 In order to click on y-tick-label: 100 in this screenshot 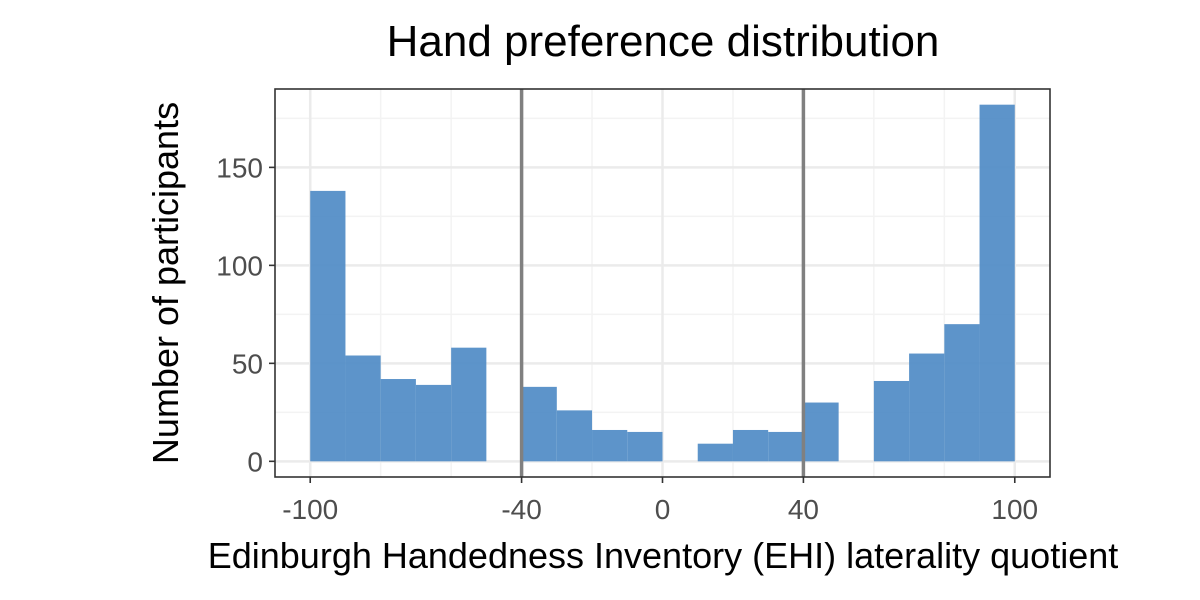, I will do `click(239, 265)`.